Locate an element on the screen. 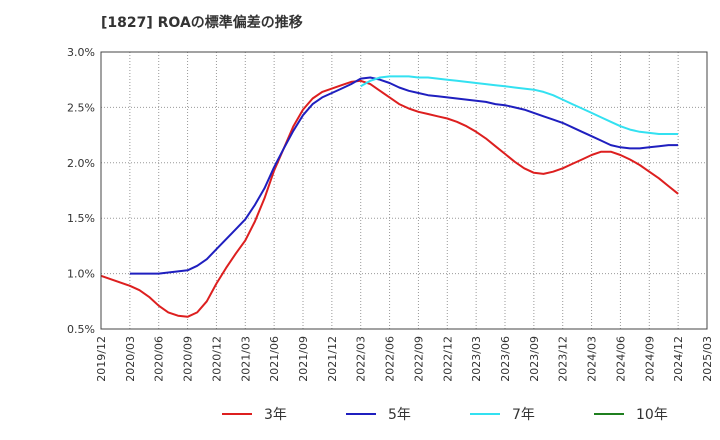 The image size is (720, 440). x-tick-label: 2021/06 is located at coordinates (274, 359).